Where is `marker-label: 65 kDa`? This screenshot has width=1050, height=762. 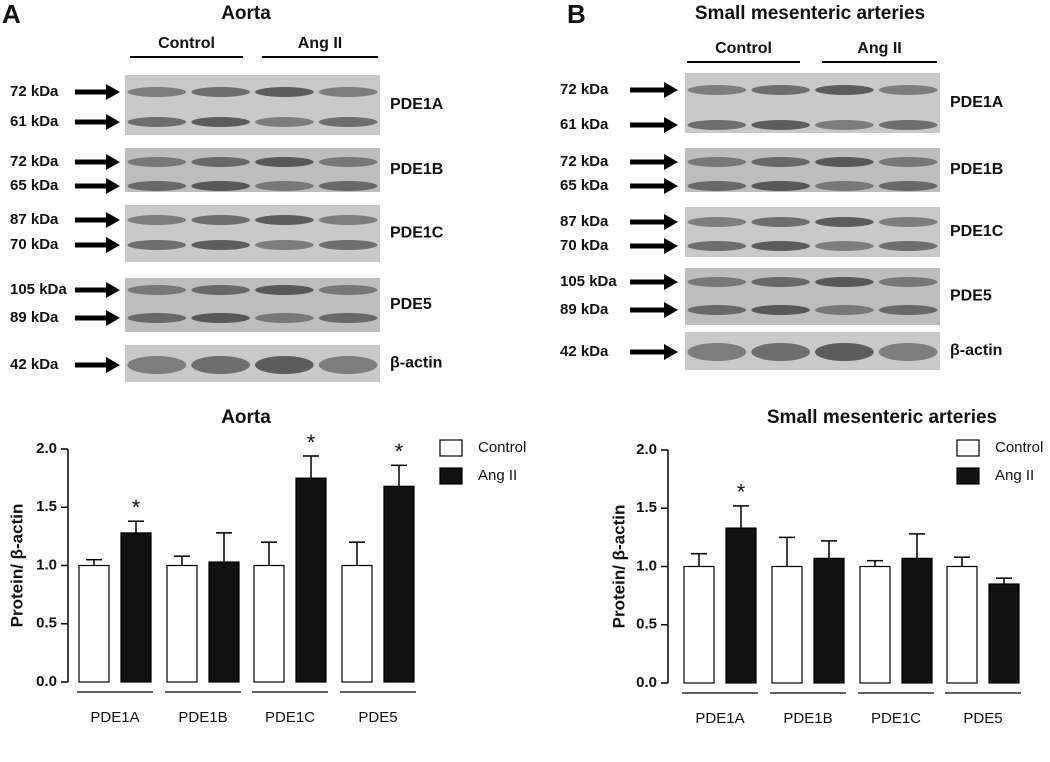 marker-label: 65 kDa is located at coordinates (584, 185).